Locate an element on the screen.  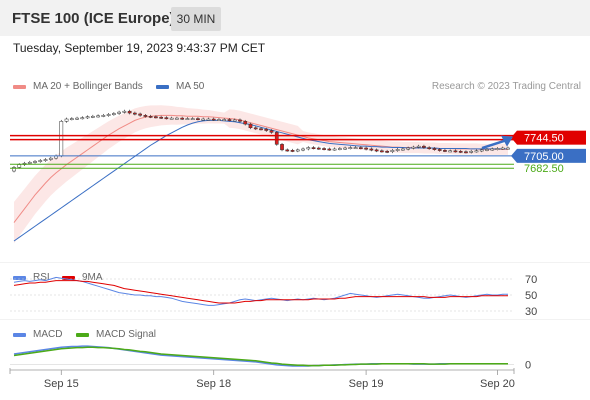
legend-bollinger-swatch is located at coordinates (19, 86).